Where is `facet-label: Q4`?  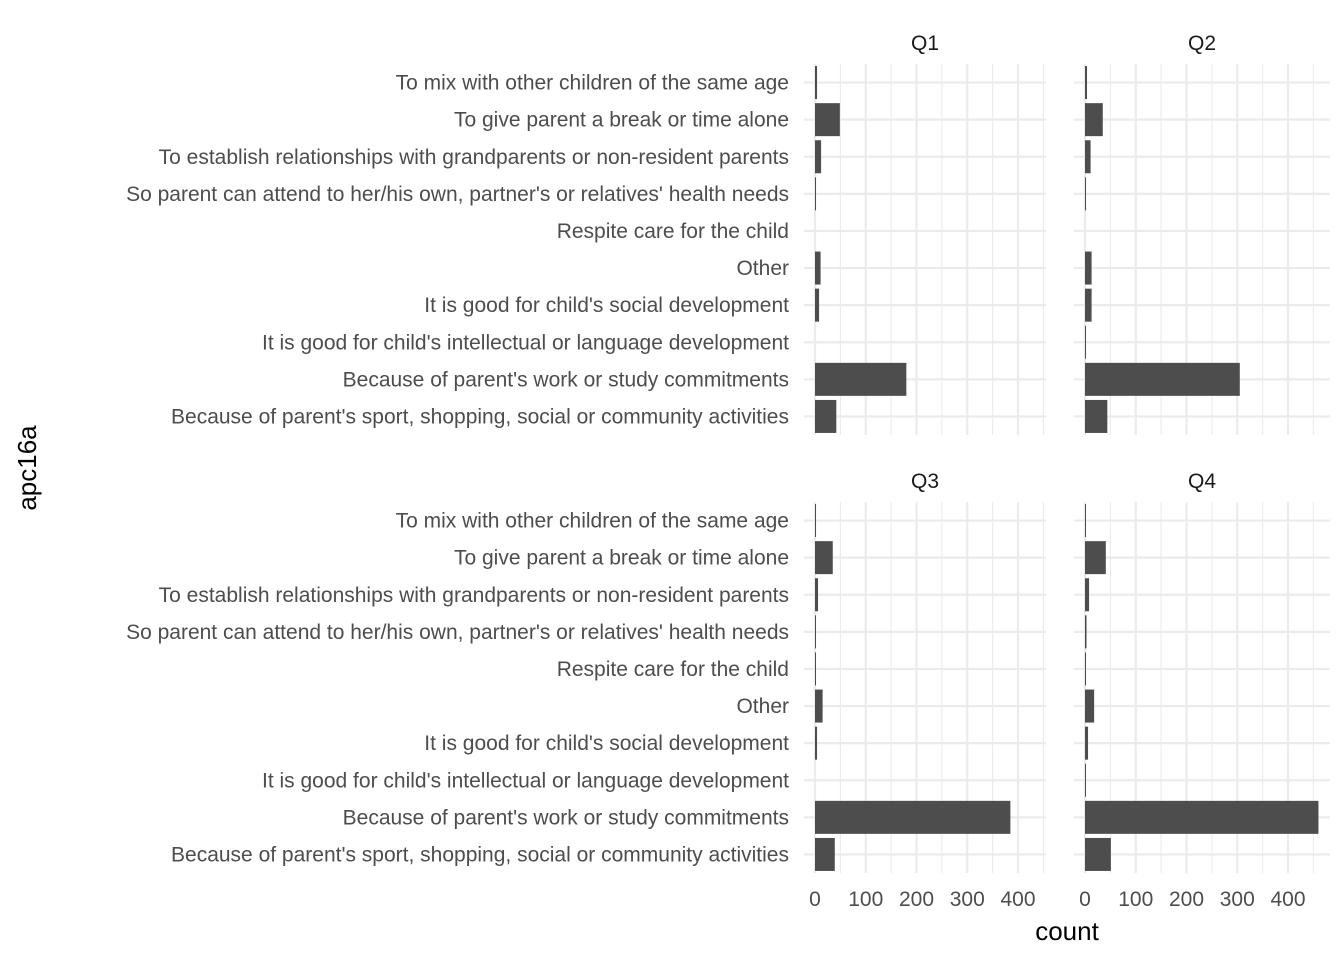
facet-label: Q4 is located at coordinates (1202, 481).